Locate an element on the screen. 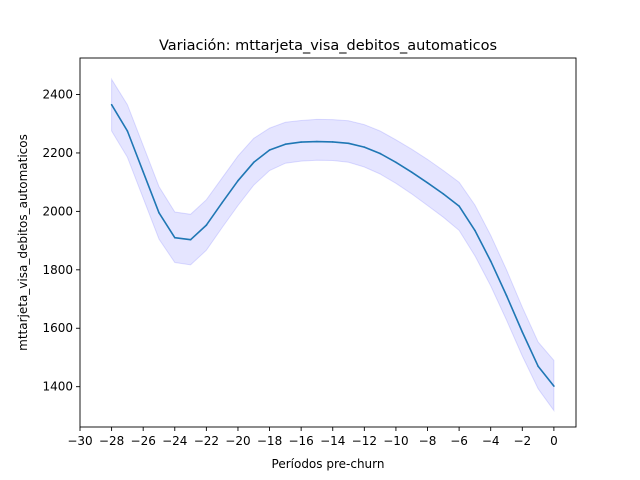  x-tick-label: −30 is located at coordinates (79, 441).